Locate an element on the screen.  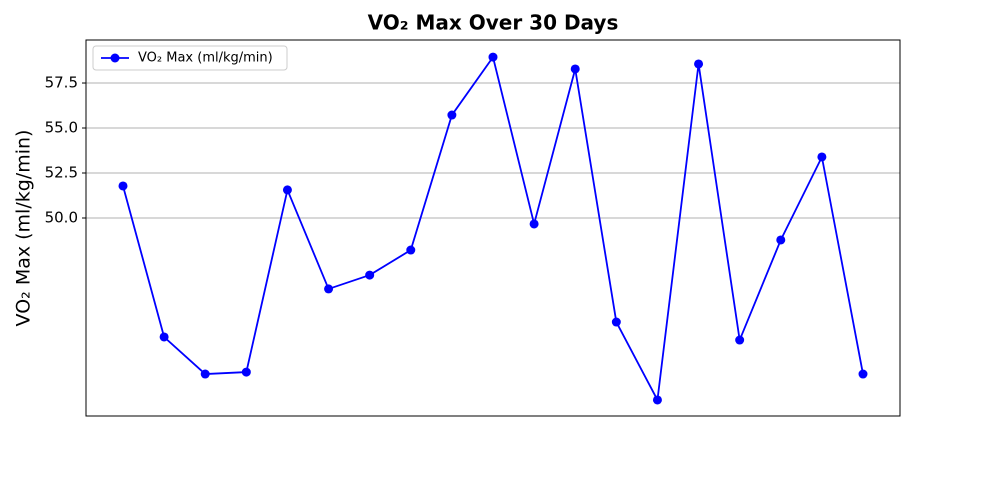
chart-title: VO₂ Max Over 30 Days is located at coordinates (493, 23).